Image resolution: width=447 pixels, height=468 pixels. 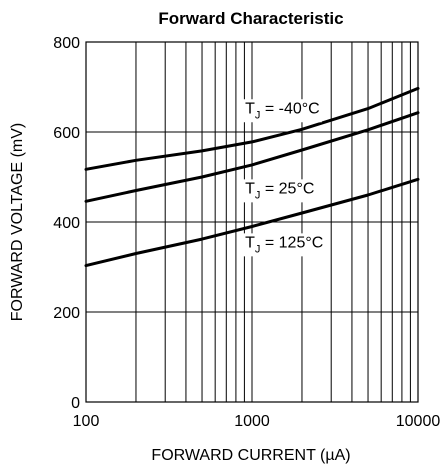 I want to click on chart-title: Forward Characteristic, so click(x=250, y=18).